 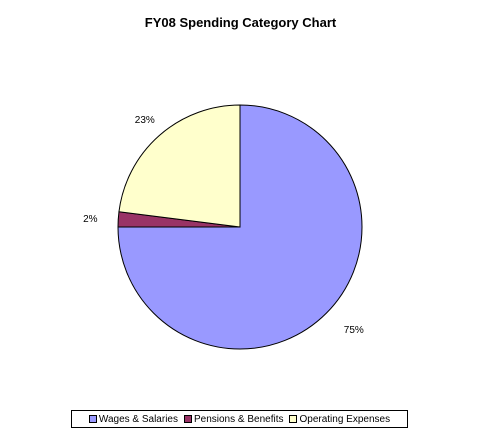 I want to click on data-label-wages-salaries: 75%, so click(x=354, y=330).